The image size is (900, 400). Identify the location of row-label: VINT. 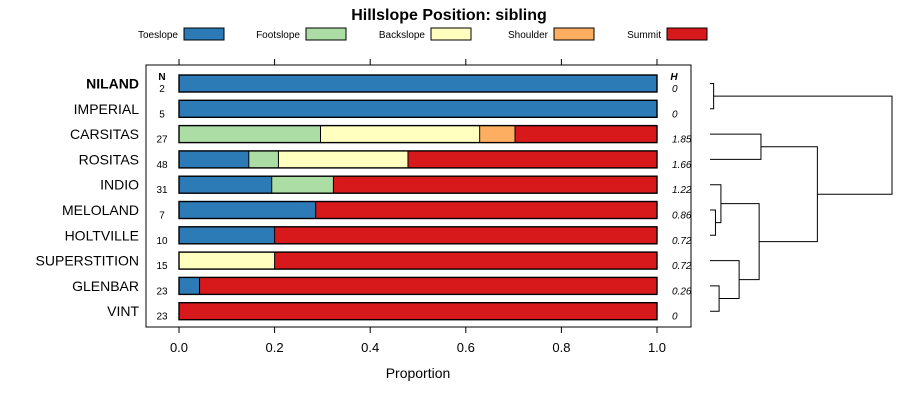
(123, 311).